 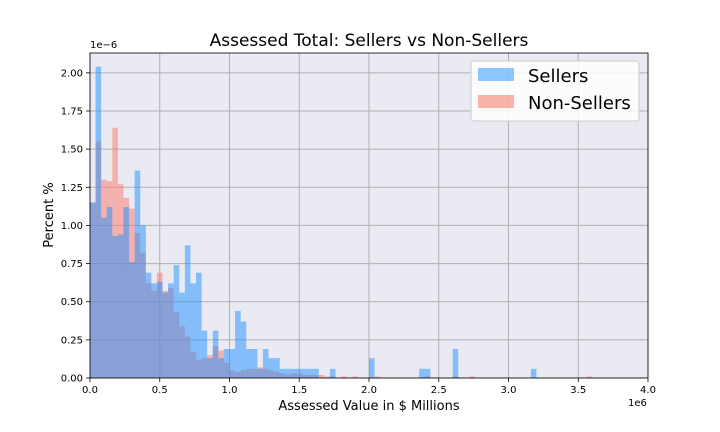 What do you see at coordinates (369, 390) in the screenshot?
I see `x-tick-label: 2.0` at bounding box center [369, 390].